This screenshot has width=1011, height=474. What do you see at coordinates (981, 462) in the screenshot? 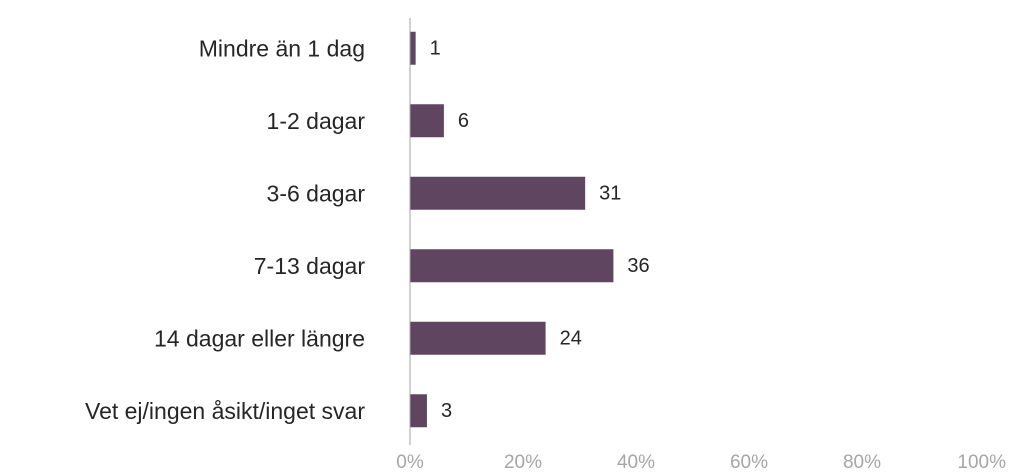
I see `x-tick-label: 100%` at bounding box center [981, 462].